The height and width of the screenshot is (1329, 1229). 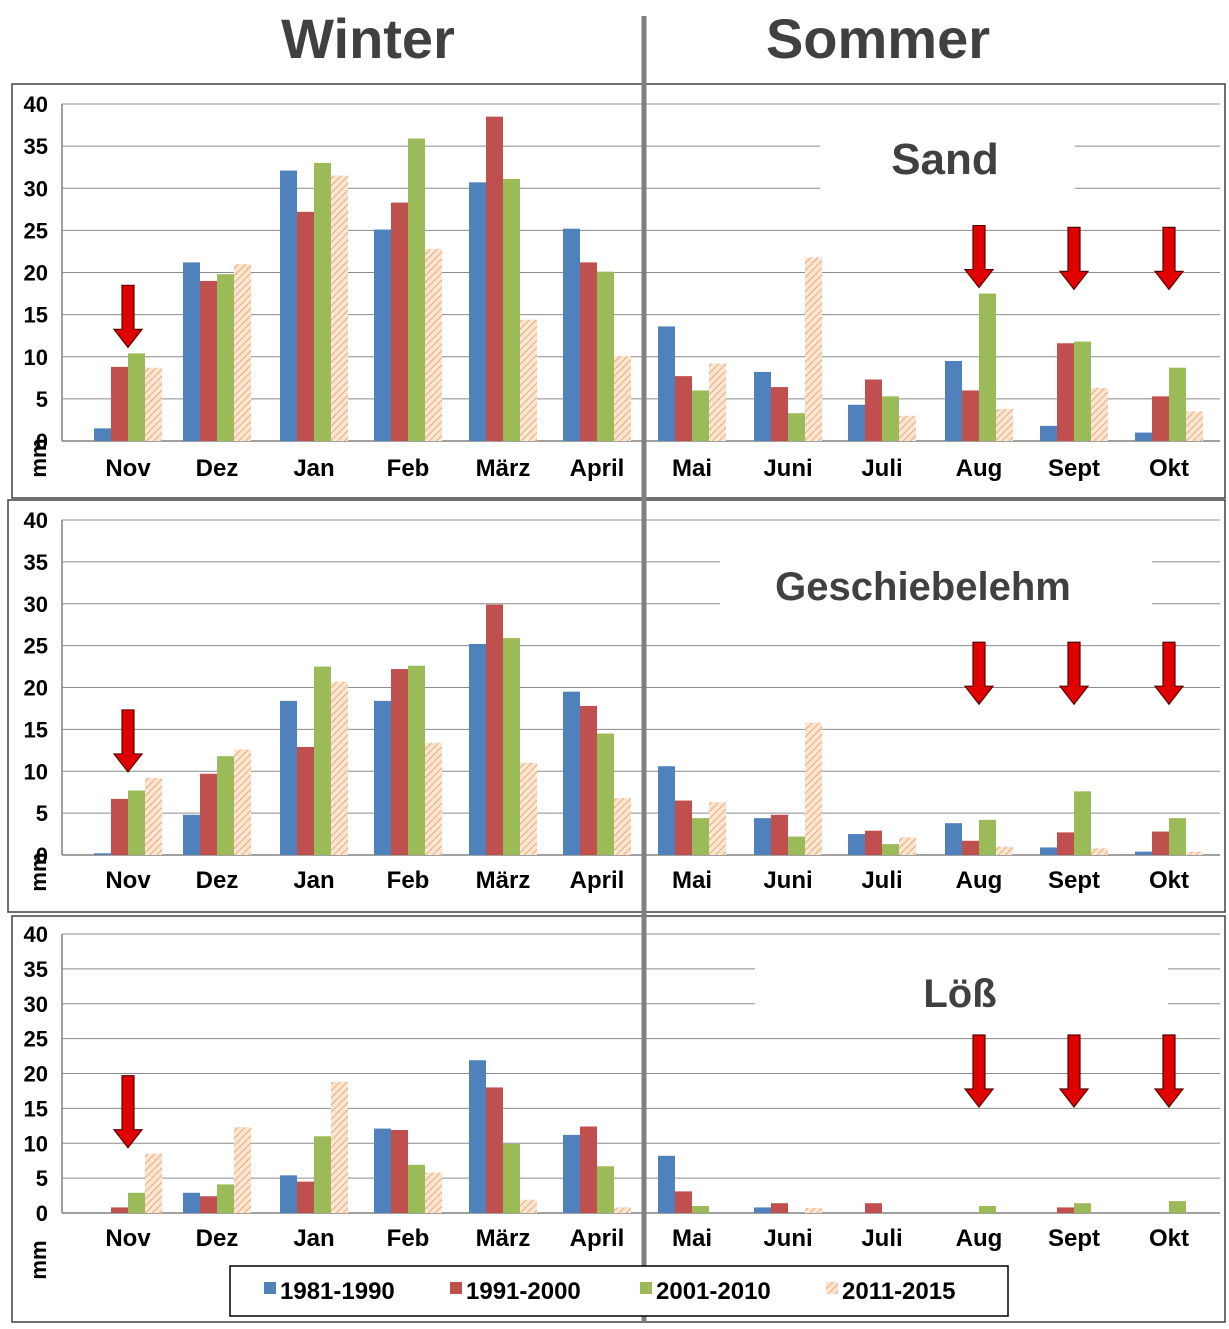 I want to click on bar-sept-1981-1990, so click(x=1048, y=851).